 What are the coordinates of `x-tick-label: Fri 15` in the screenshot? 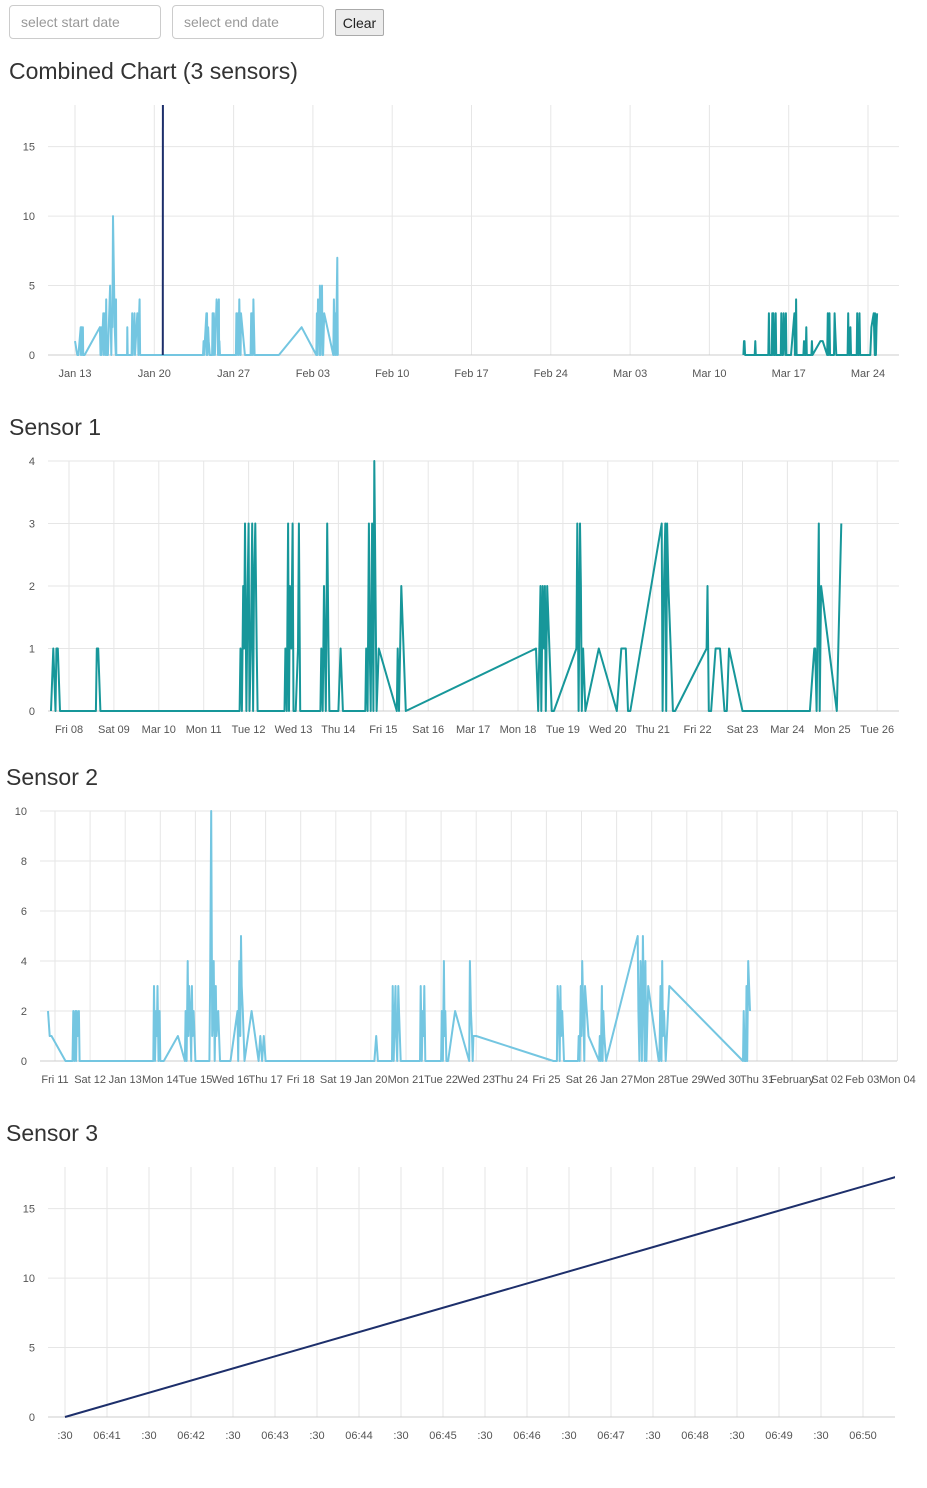 It's located at (383, 730).